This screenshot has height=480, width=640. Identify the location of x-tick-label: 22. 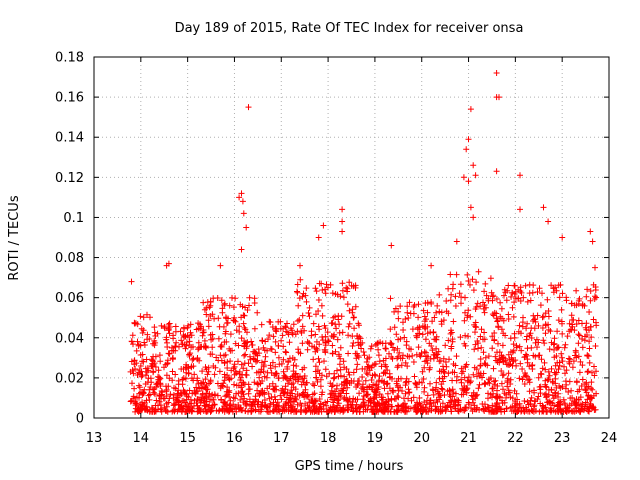
(515, 438).